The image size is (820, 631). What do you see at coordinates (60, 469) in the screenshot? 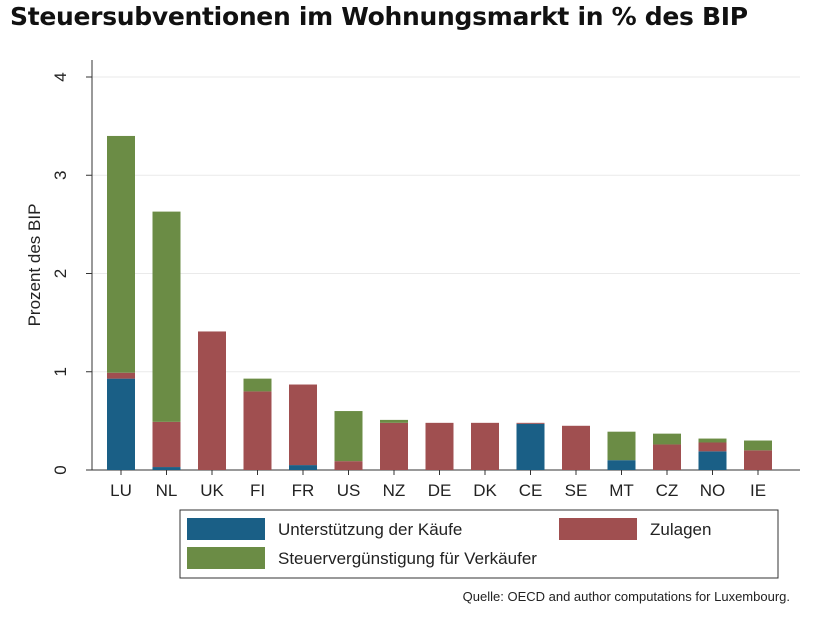
I see `y-tick-label: 0` at bounding box center [60, 469].